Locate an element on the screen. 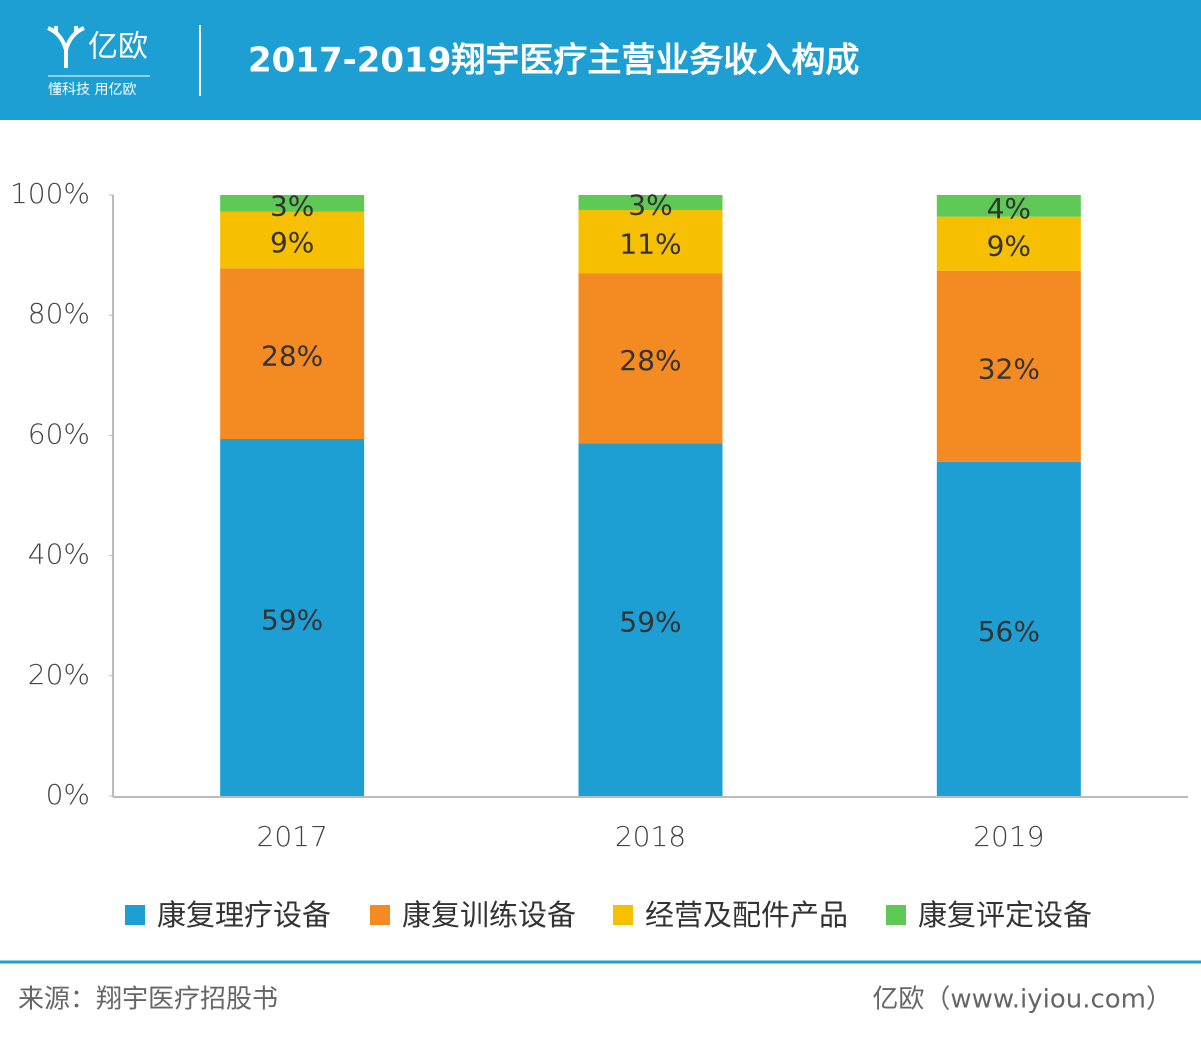 Image resolution: width=1201 pixels, height=1041 pixels. data-label: 11% is located at coordinates (650, 244).